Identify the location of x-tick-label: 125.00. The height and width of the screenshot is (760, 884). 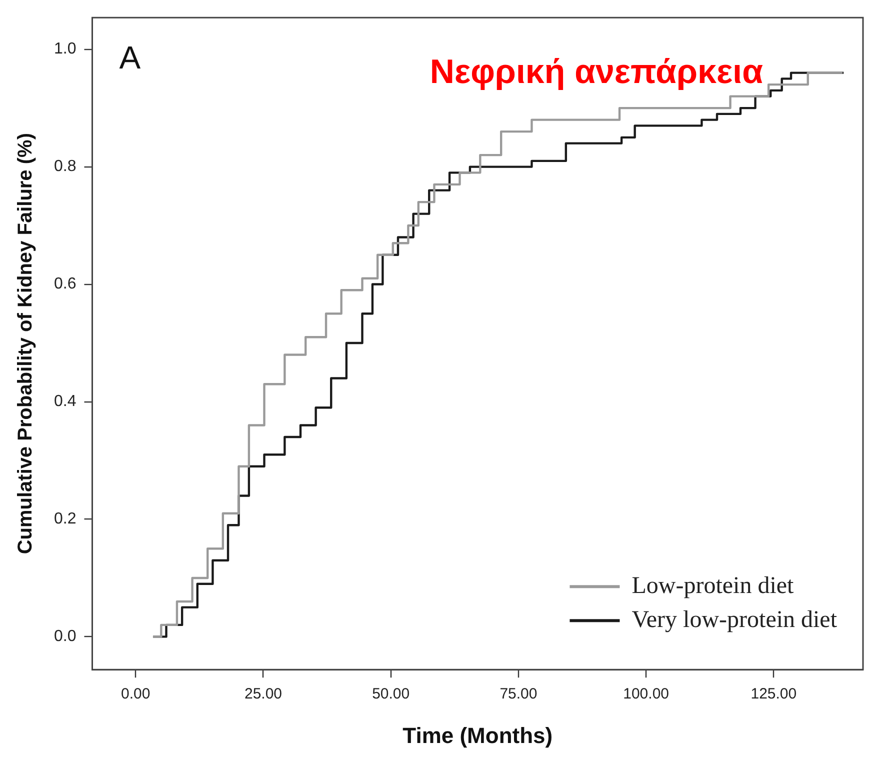
(773, 694).